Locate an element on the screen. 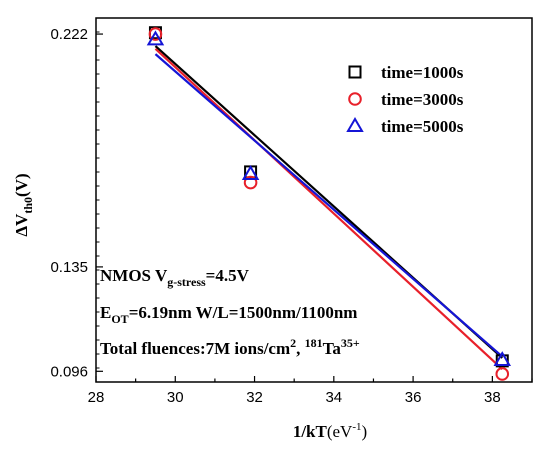  y-tick-label: 0.096 is located at coordinates (69, 371).